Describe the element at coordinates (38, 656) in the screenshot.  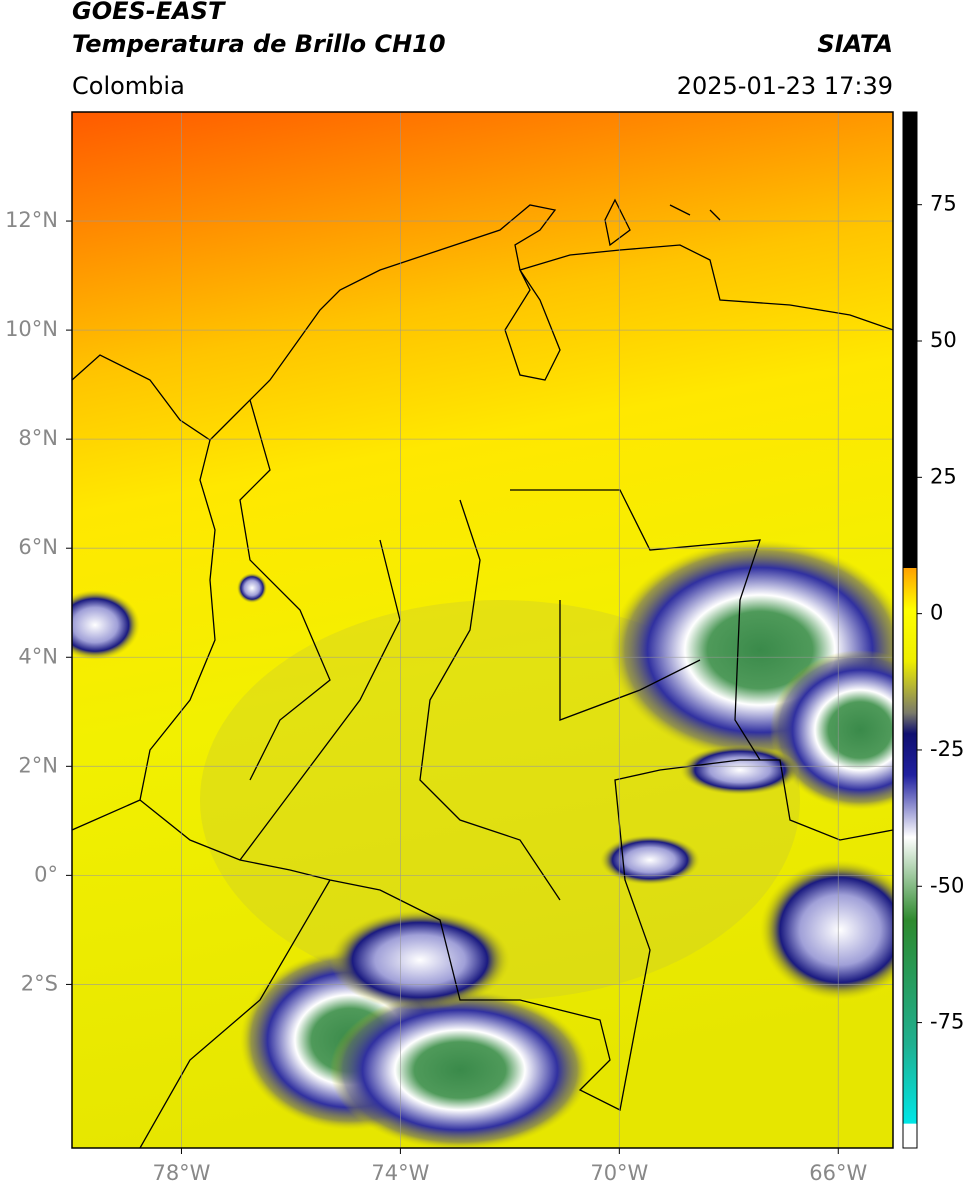
I see `lat-label: 4°N` at that location.